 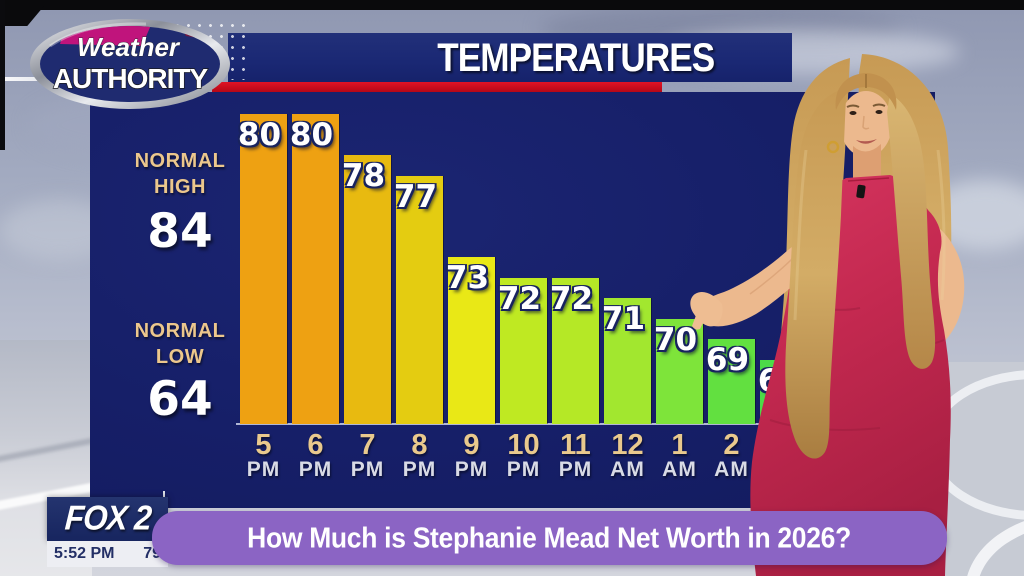 I want to click on x-axis-hour: 5, so click(x=263, y=445).